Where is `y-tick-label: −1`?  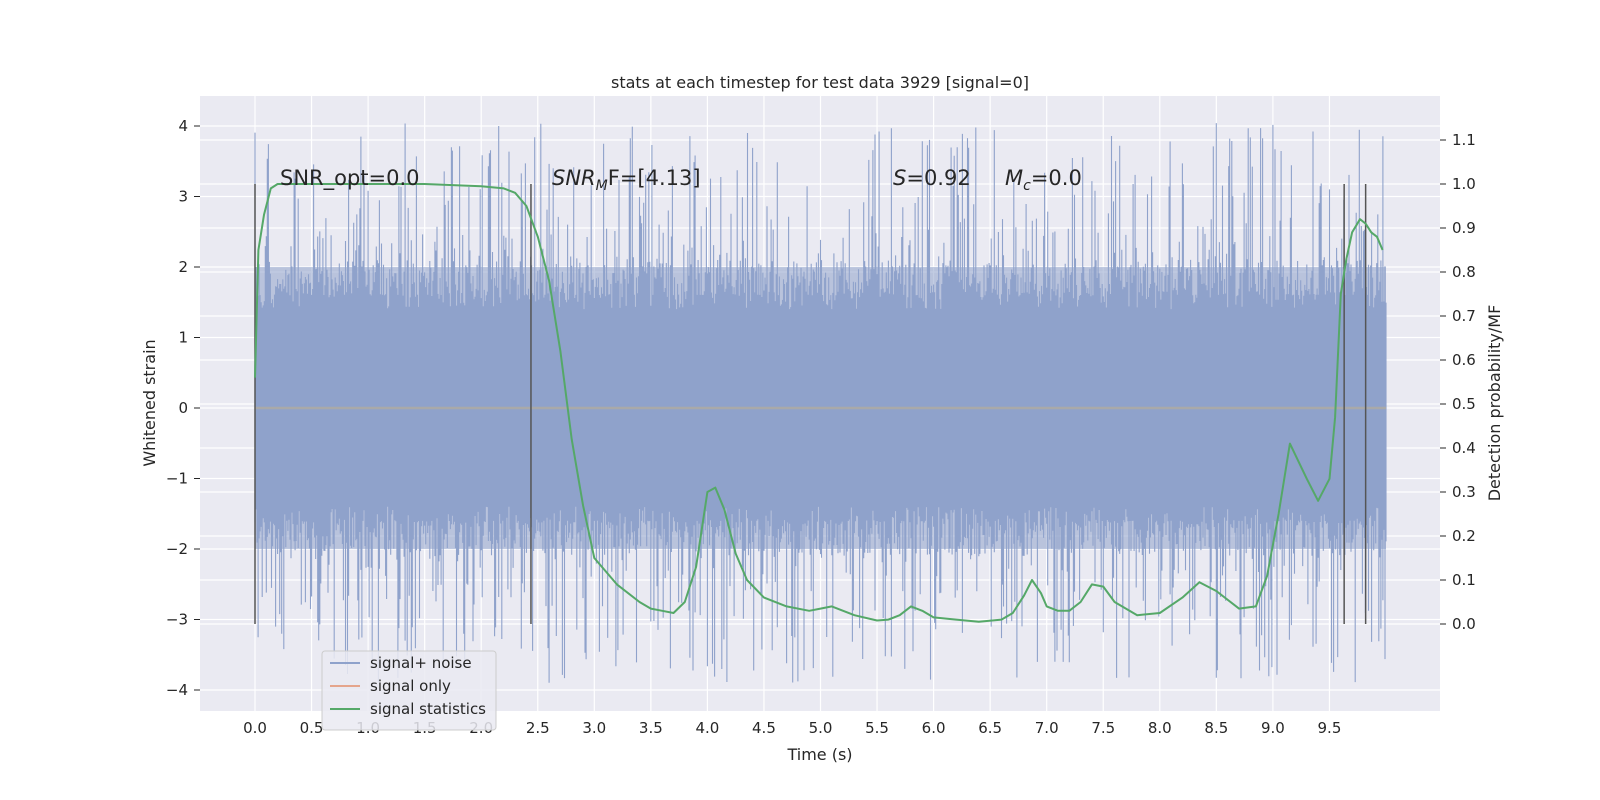 y-tick-label: −1 is located at coordinates (177, 479).